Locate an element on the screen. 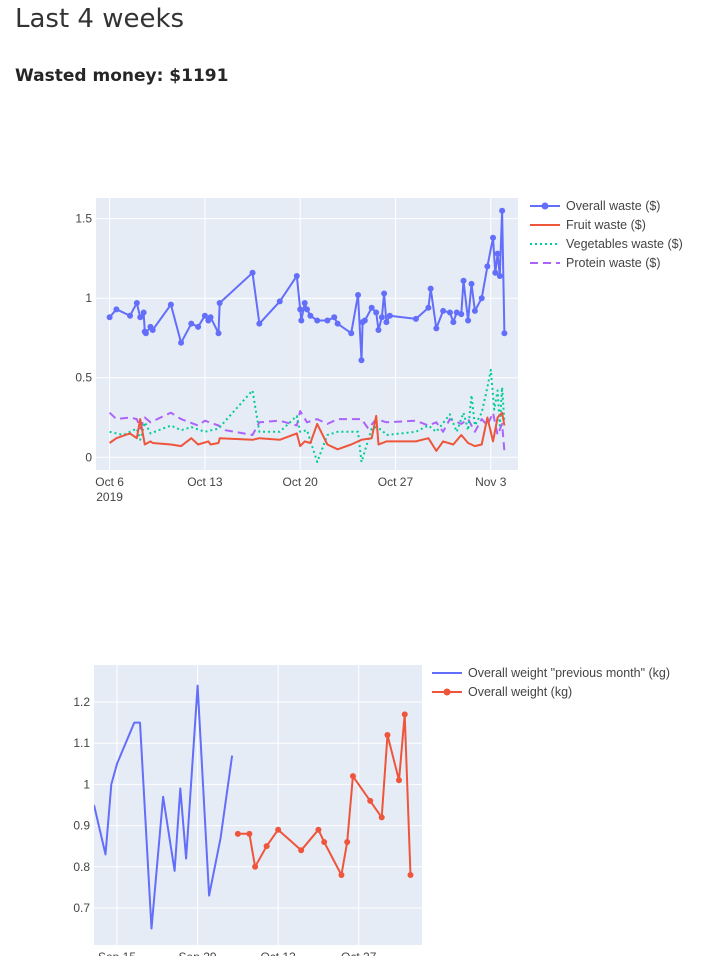 This screenshot has width=717, height=956. y-tick-label: 0.8 is located at coordinates (81, 867).